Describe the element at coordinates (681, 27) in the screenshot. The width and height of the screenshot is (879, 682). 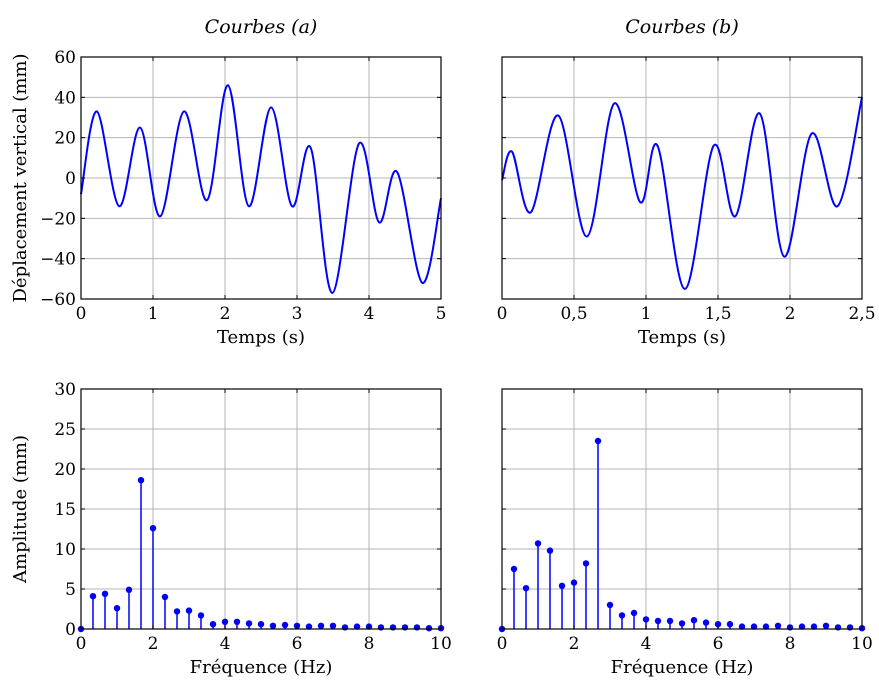
I see `panel-title: Courbes (b)` at that location.